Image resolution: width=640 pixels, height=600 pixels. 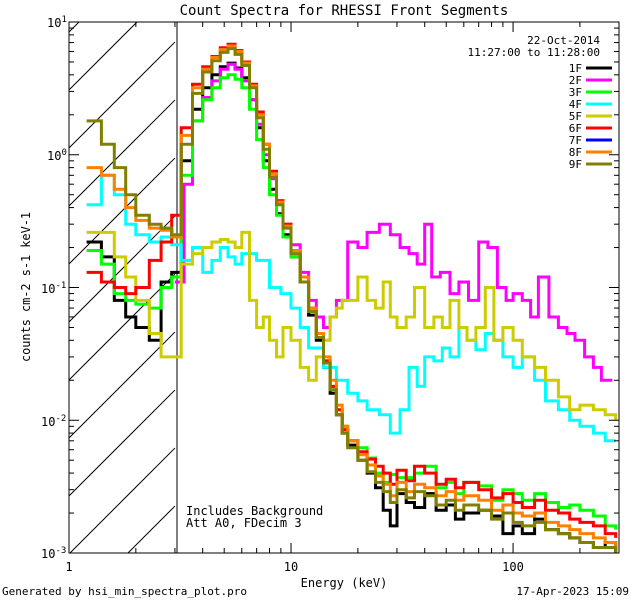 What do you see at coordinates (534, 52) in the screenshot?
I see `time-range-label: 11:27:00 to 11:28:00` at bounding box center [534, 52].